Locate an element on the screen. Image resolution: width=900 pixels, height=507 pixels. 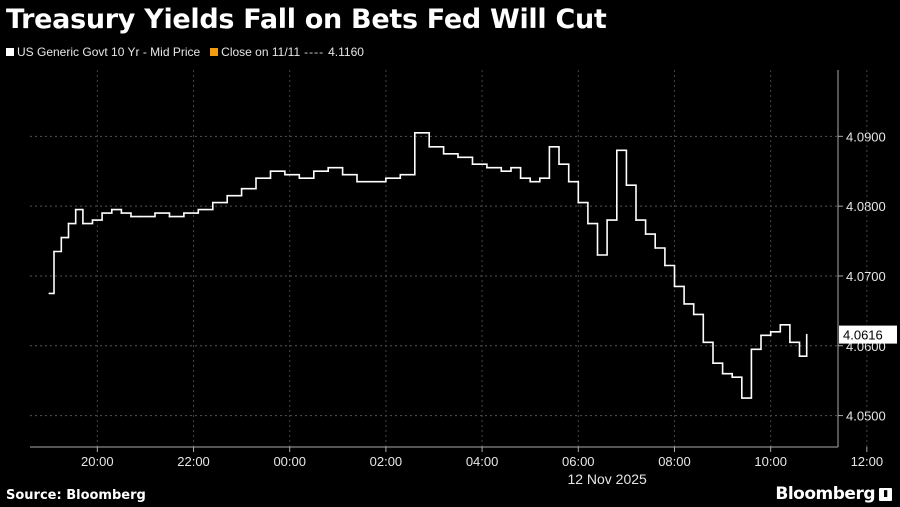
y-tick-label: 4.0800 is located at coordinates (866, 206).